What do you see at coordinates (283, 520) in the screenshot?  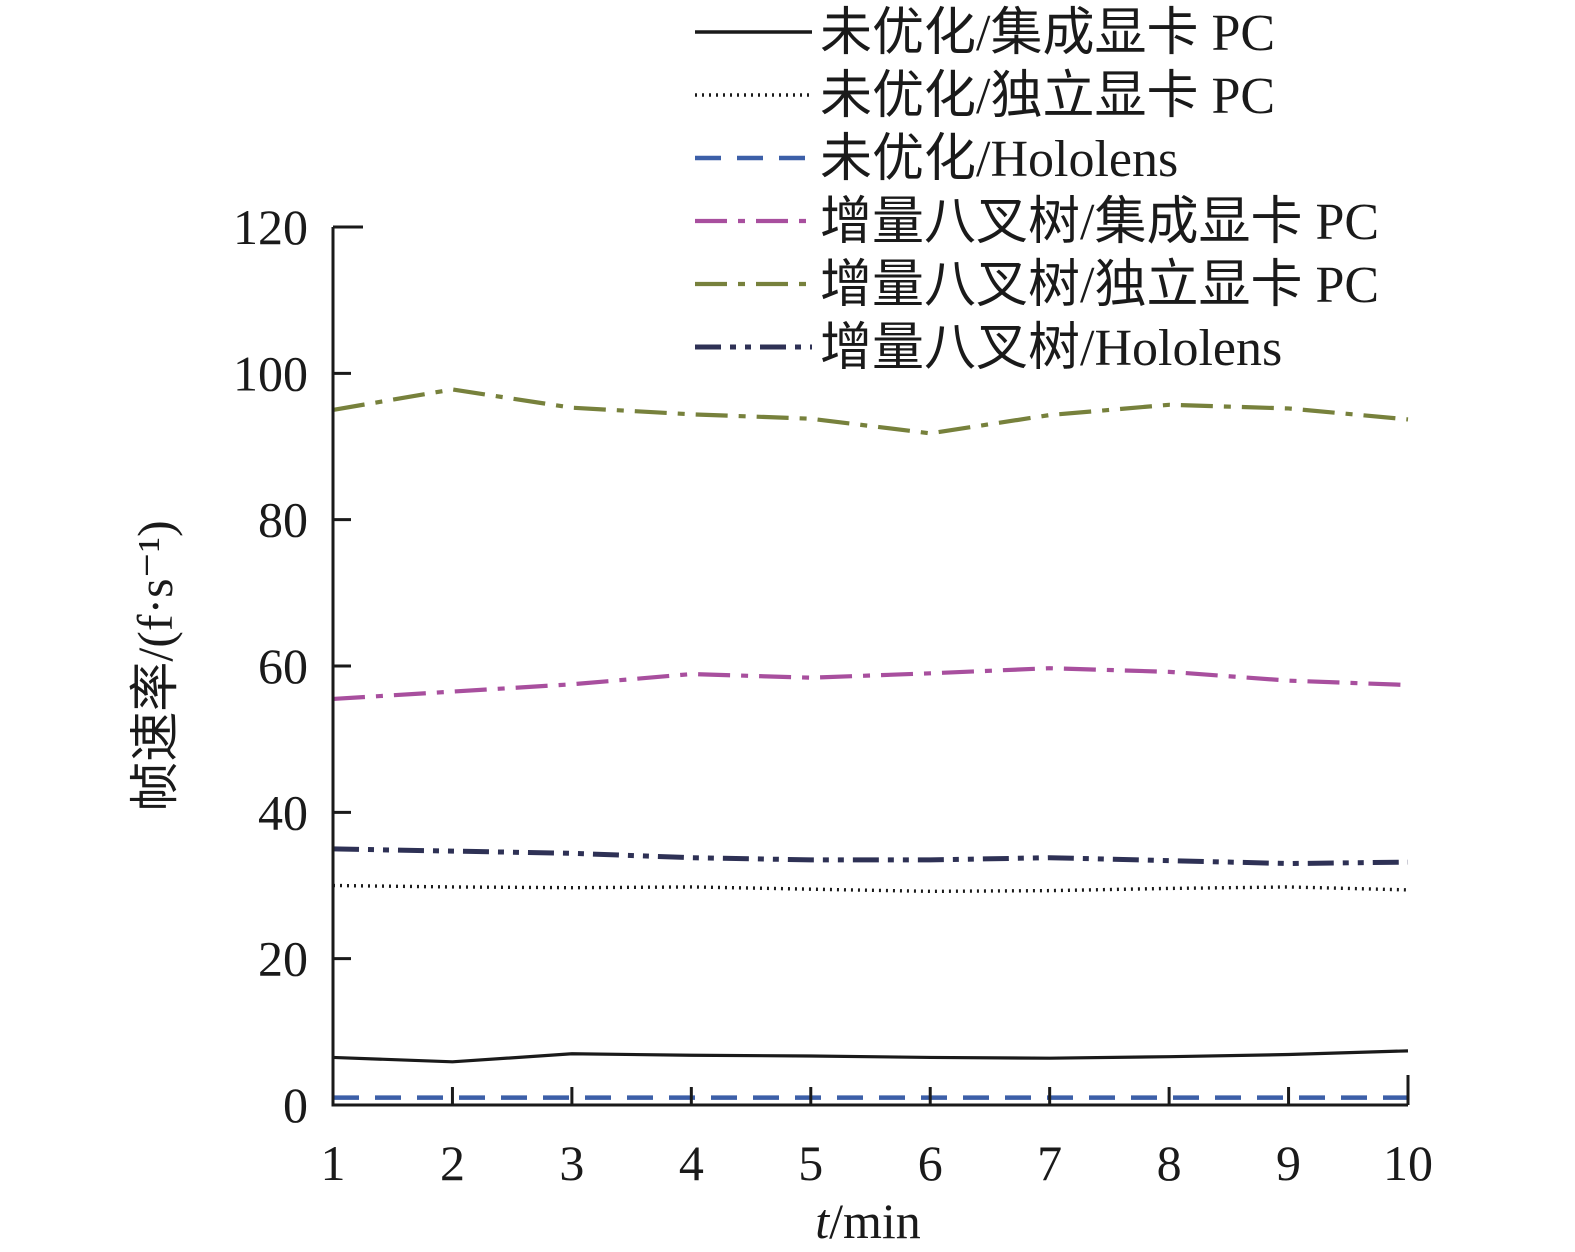 I see `y-tick-label: 80` at bounding box center [283, 520].